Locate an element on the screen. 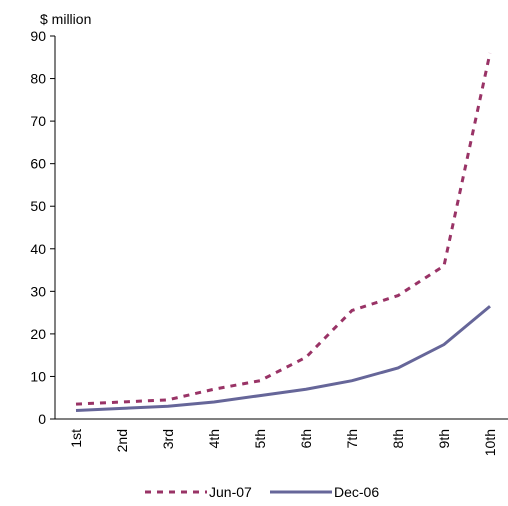 The image size is (508, 506). x-tick-label: 10th is located at coordinates (490, 442).